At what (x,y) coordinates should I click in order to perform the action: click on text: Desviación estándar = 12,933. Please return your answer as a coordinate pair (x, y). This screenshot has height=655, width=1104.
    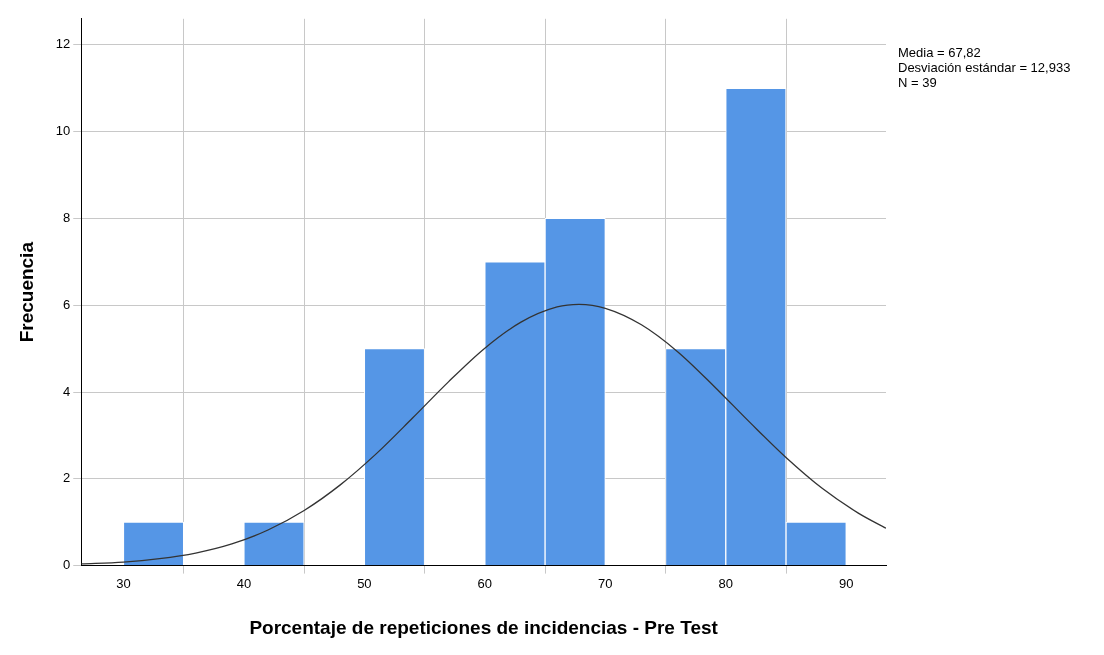
    Looking at the image, I should click on (984, 67).